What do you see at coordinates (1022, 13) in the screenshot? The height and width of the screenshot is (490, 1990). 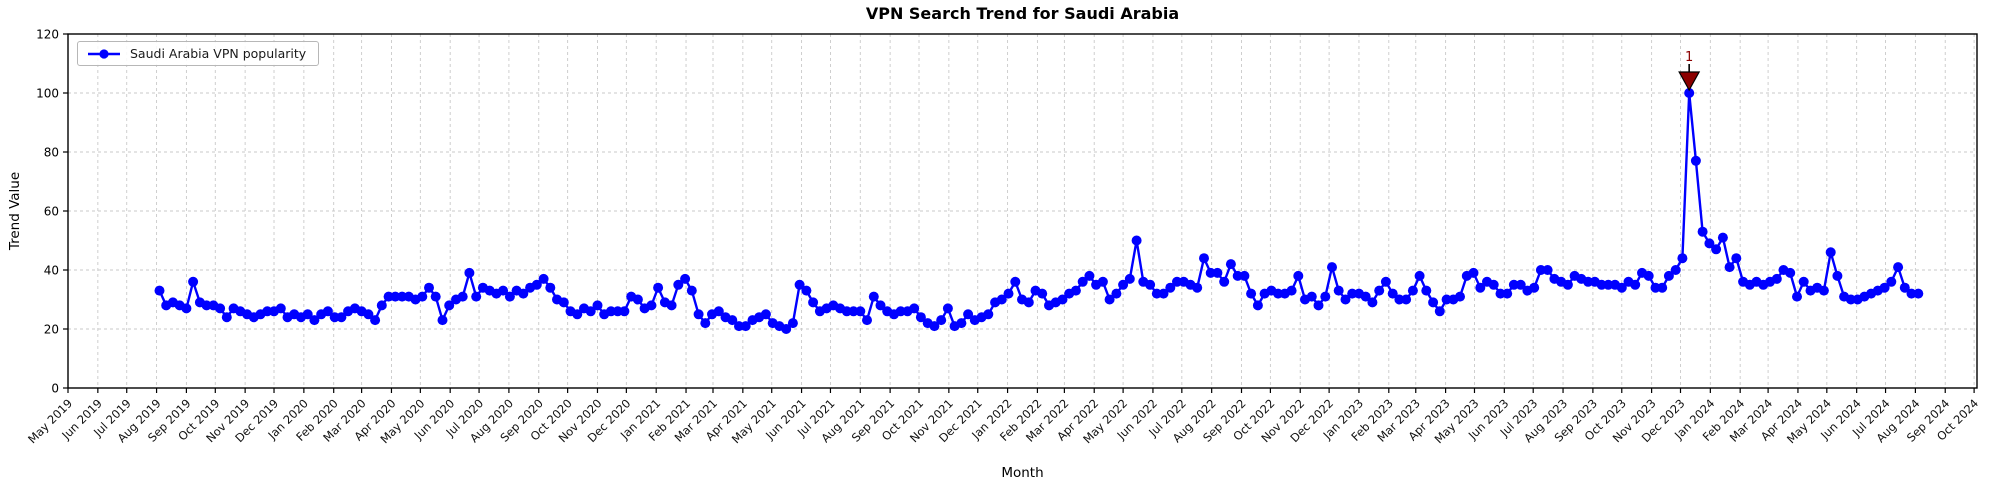 I see `chart-title: VPN Search Trend for Saudi Arabia` at bounding box center [1022, 13].